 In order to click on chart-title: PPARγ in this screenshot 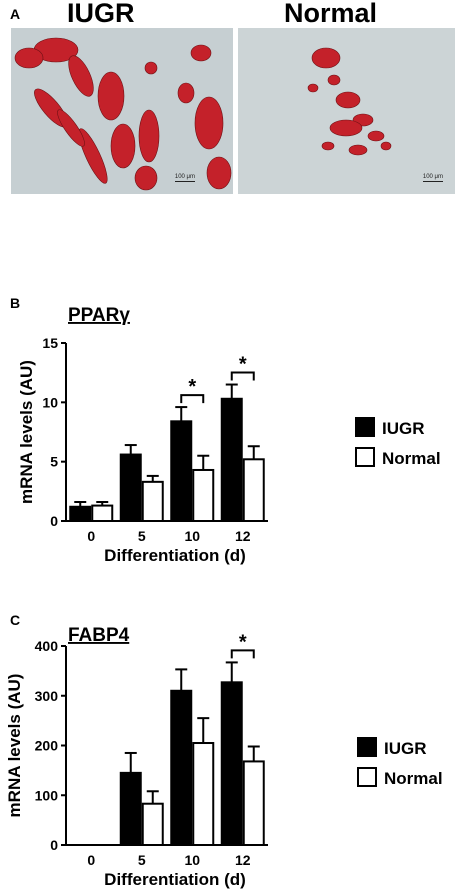, I will do `click(99, 315)`.